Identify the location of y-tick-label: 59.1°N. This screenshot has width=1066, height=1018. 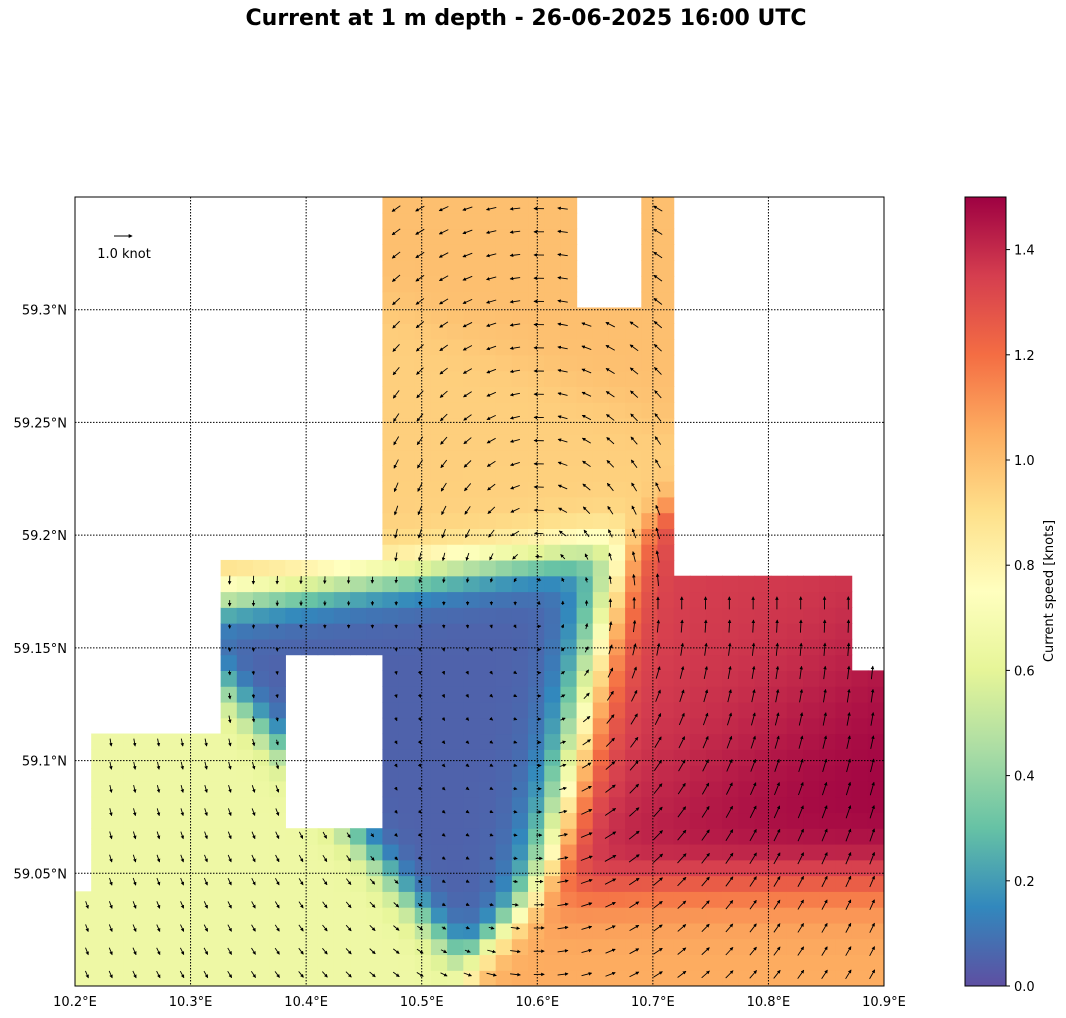
(44, 762).